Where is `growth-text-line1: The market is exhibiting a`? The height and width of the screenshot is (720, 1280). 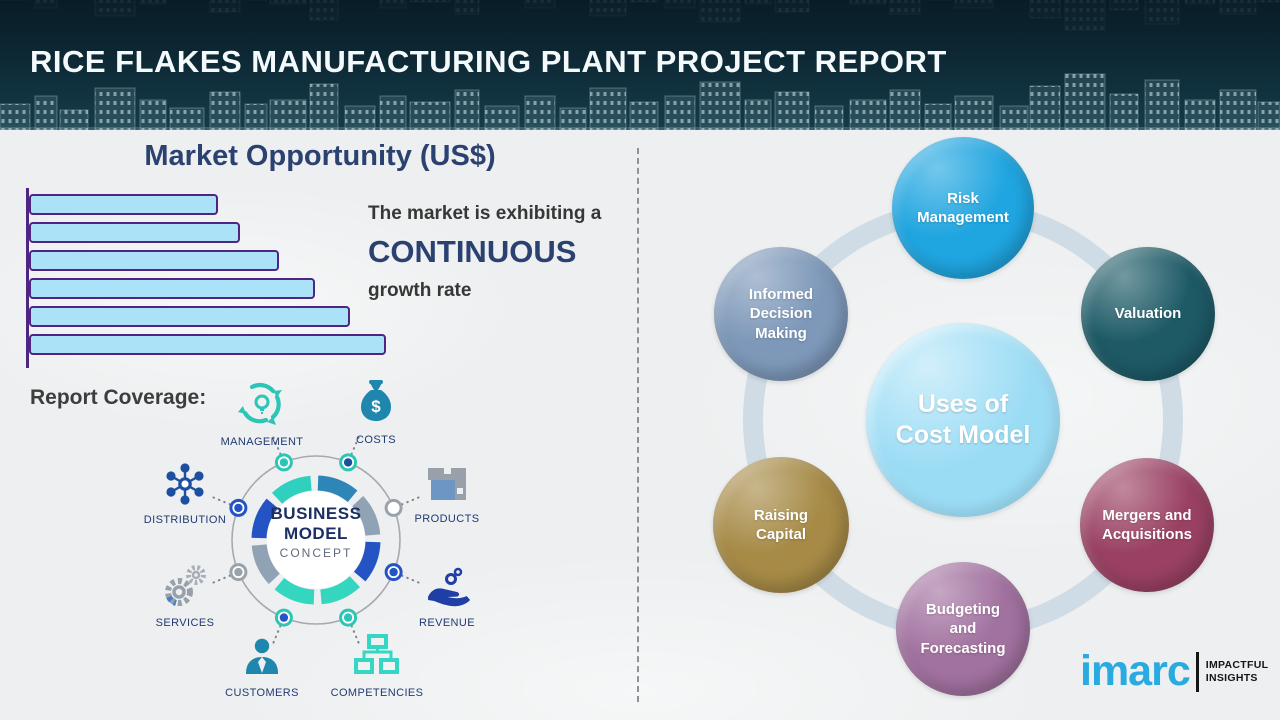 growth-text-line1: The market is exhibiting a is located at coordinates (485, 213).